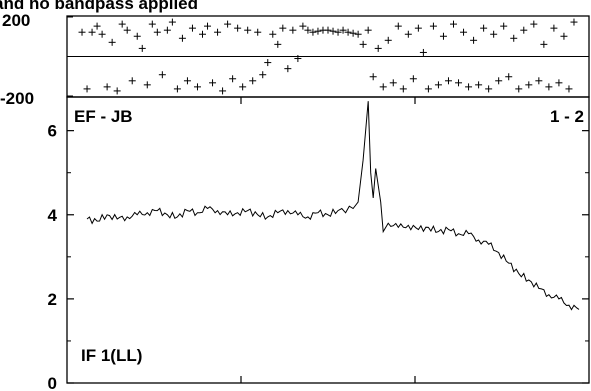 This screenshot has width=591, height=391. Describe the element at coordinates (567, 116) in the screenshot. I see `channel-label: 1 - 2` at that location.